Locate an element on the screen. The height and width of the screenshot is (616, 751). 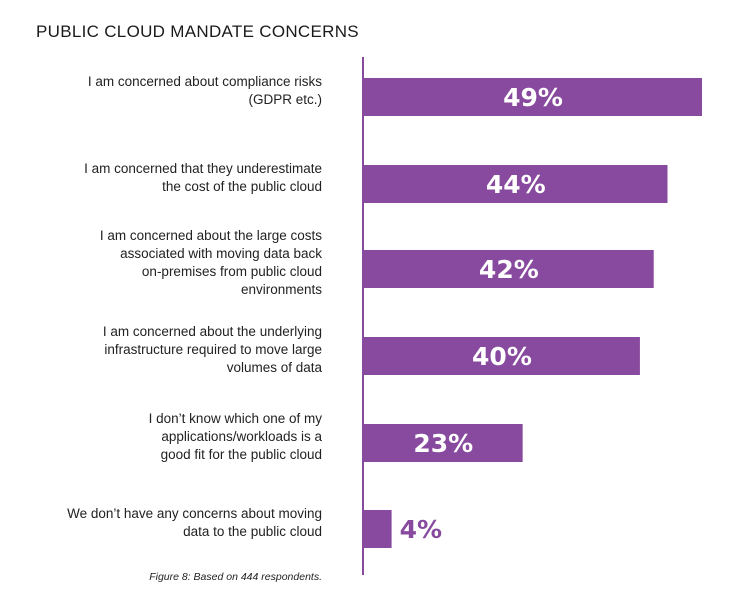
category-label-line: I don’t know which one of my is located at coordinates (235, 418).